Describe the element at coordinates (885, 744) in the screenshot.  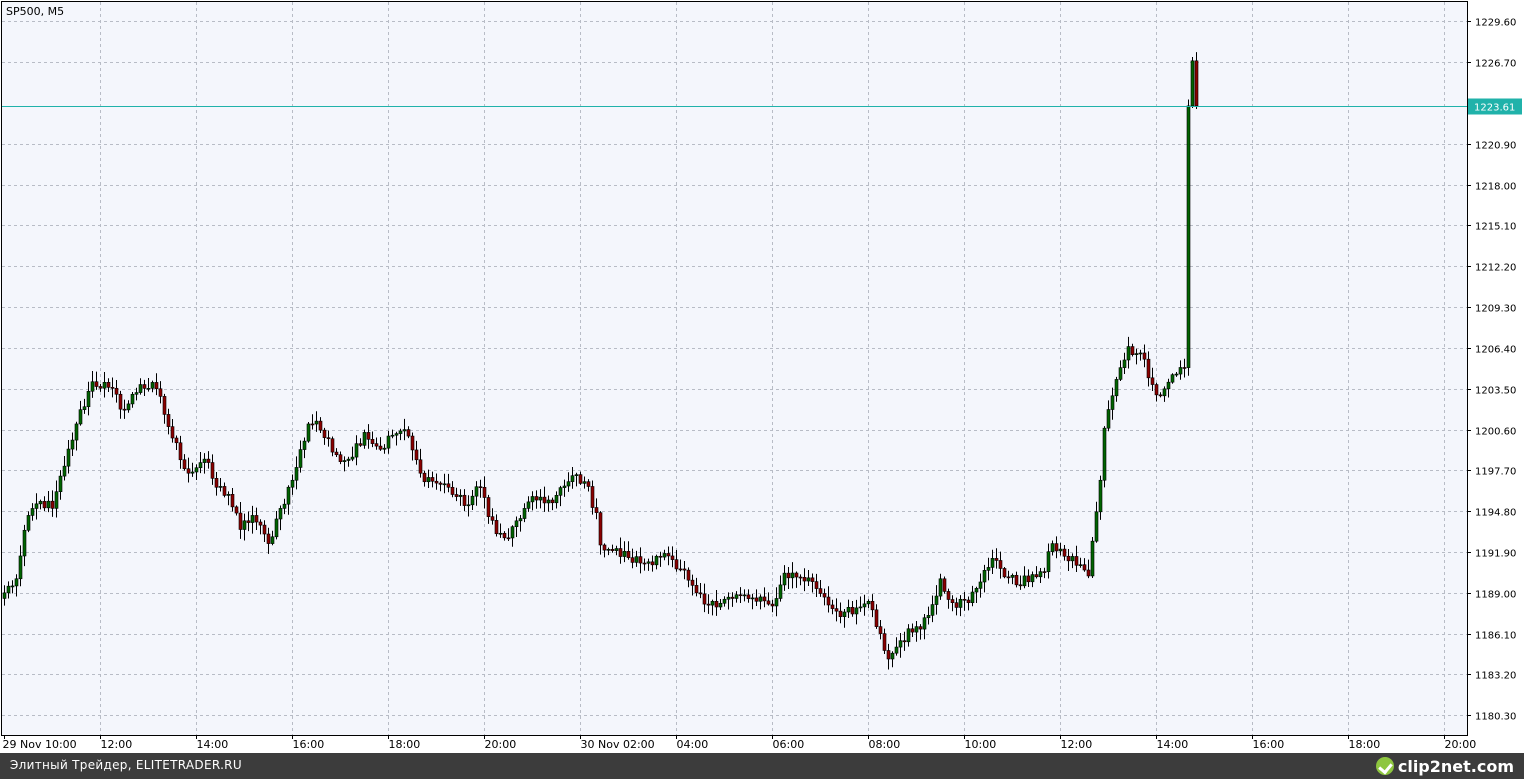
I see `x-tick-label: 08:00` at that location.